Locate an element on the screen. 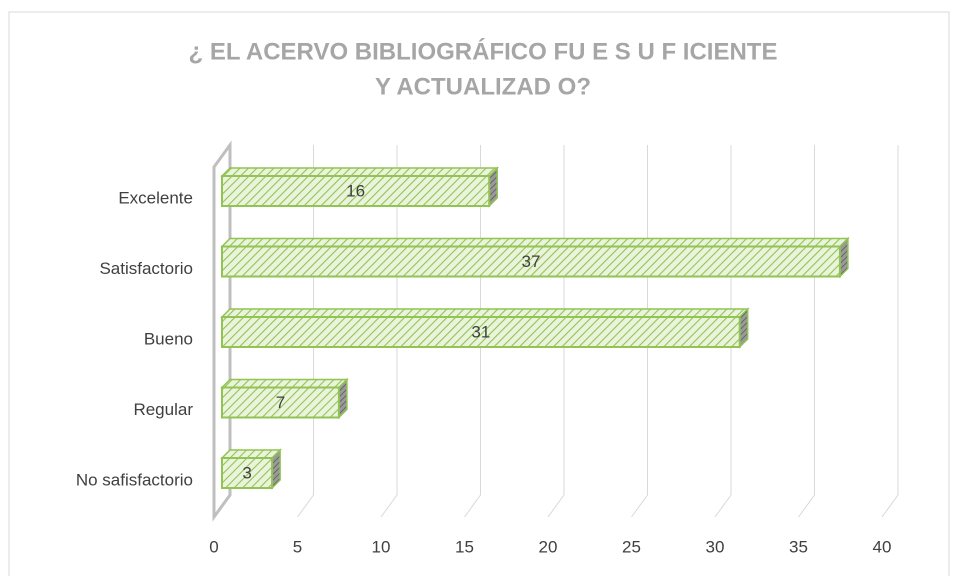 Image resolution: width=956 pixels, height=576 pixels. y-tick-label: Satisfactorio is located at coordinates (146, 268).